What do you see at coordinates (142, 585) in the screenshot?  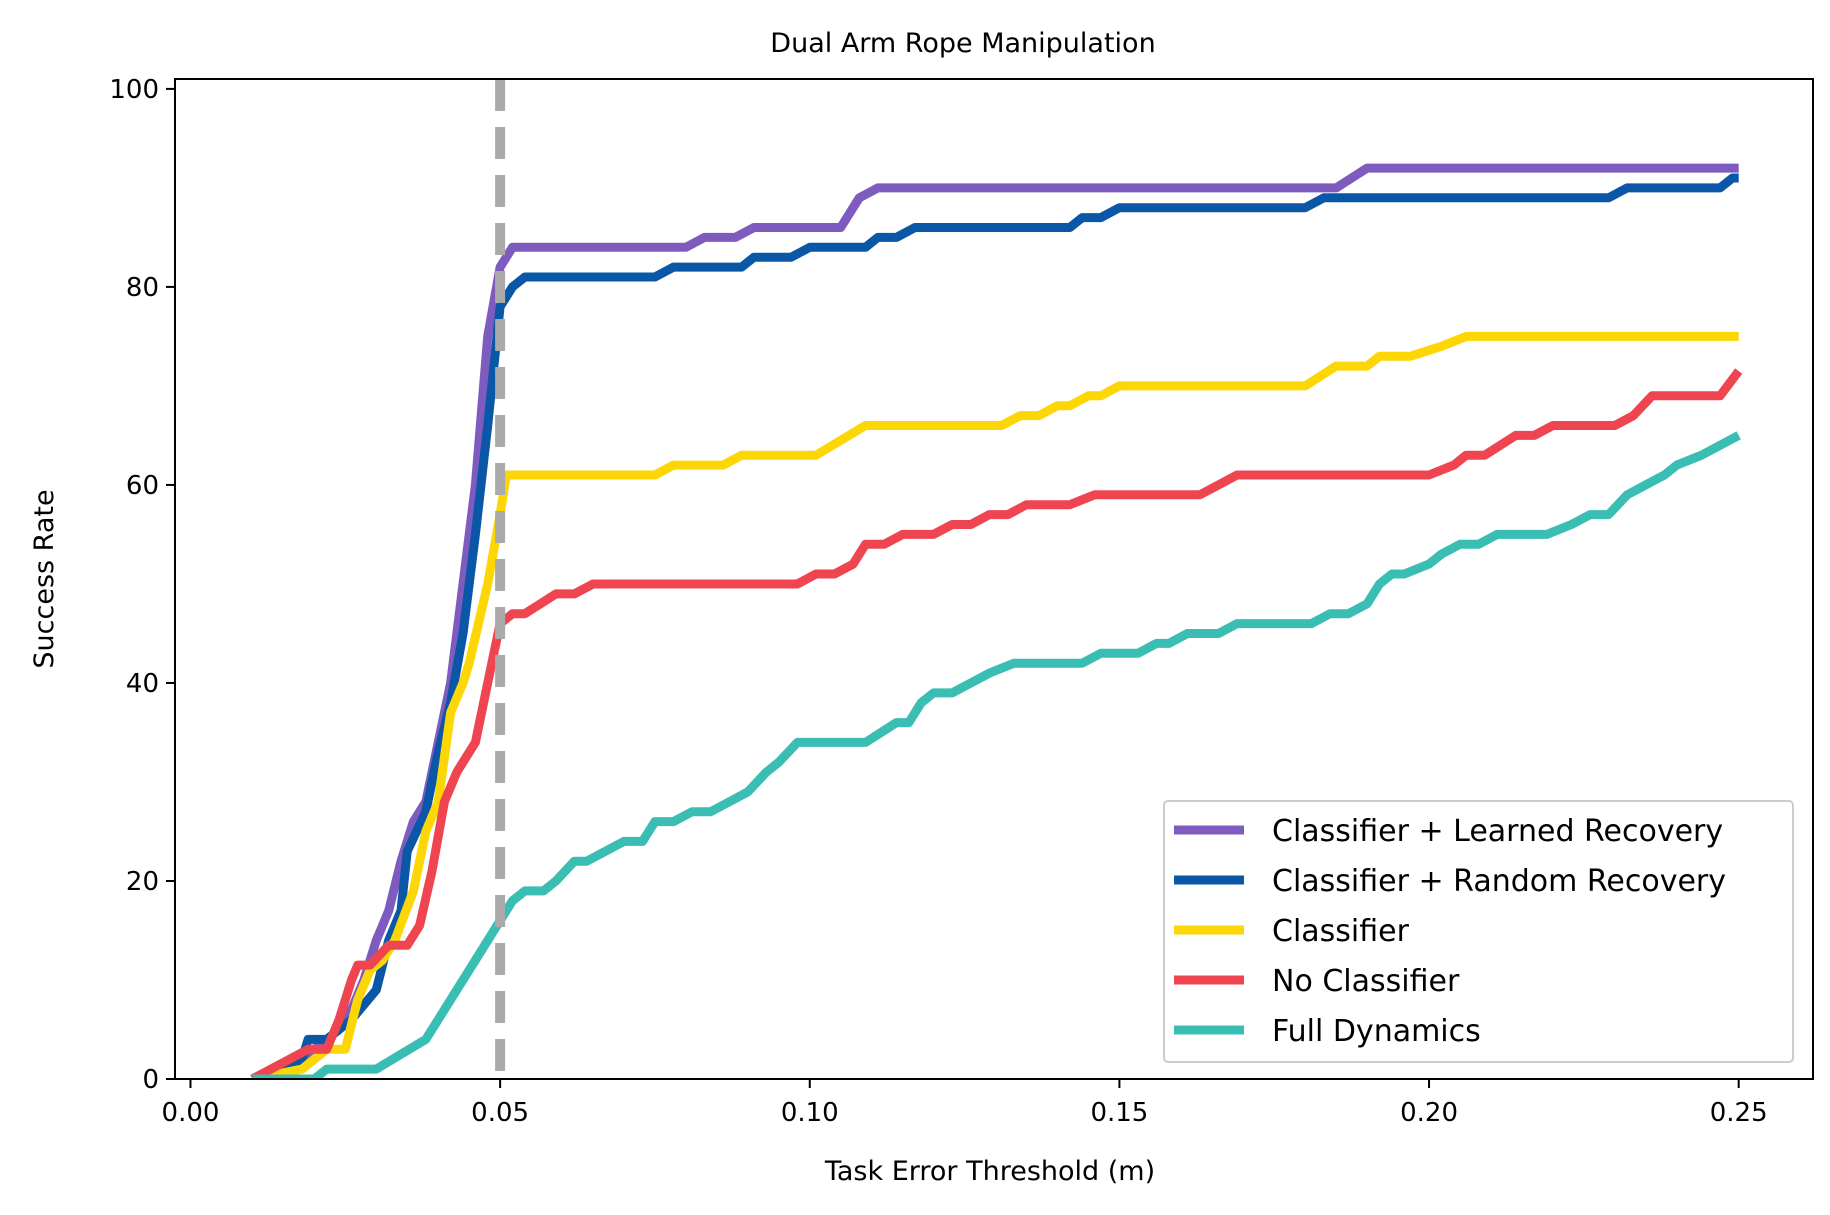 I see `y-axis: 0 20 40 60 80 100` at bounding box center [142, 585].